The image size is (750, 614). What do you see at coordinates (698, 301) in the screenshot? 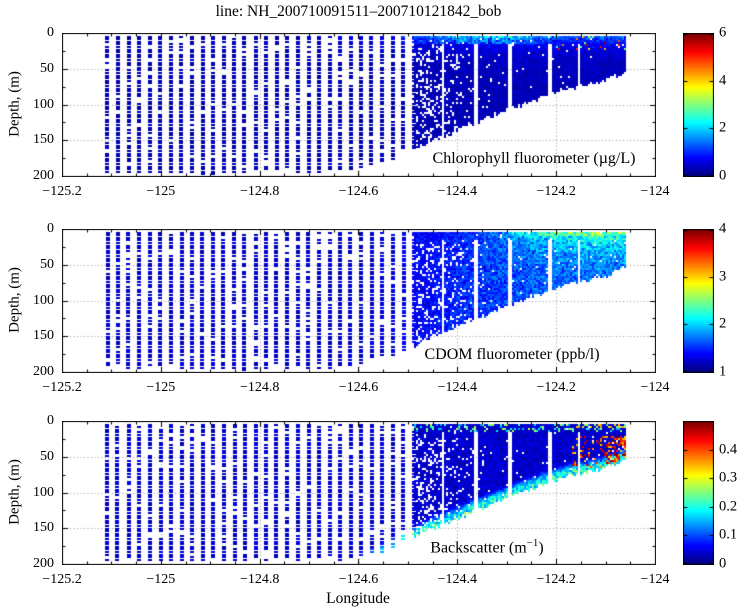
I see `cdom-colorbar` at bounding box center [698, 301].